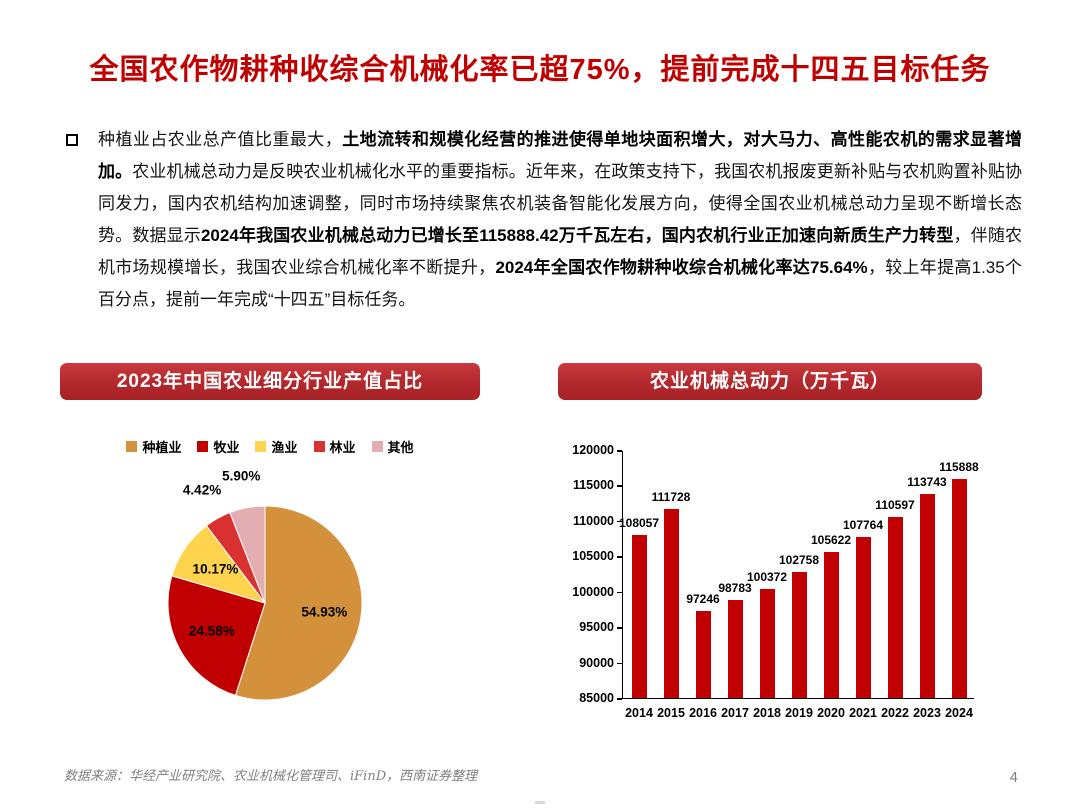 This screenshot has width=1080, height=810. What do you see at coordinates (735, 713) in the screenshot?
I see `x-axis-tick-label: 2017` at bounding box center [735, 713].